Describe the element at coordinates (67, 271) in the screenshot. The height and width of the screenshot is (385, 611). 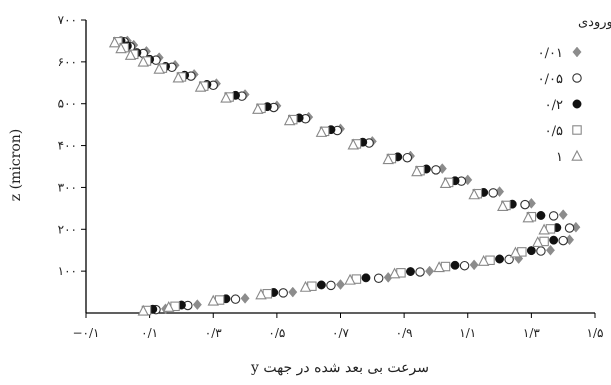
I see `y-tick-label: ۱۰۰` at that location.